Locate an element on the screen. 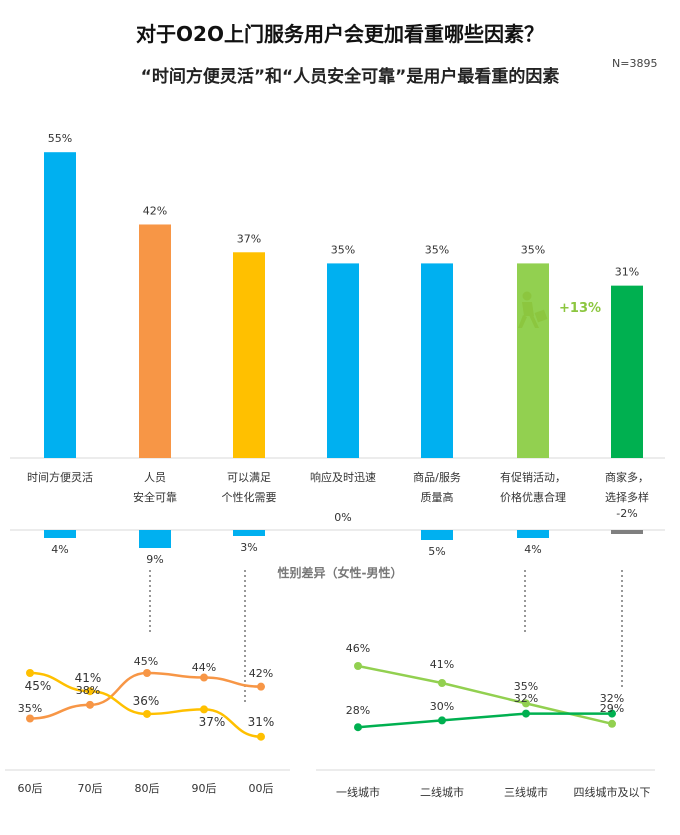 The width and height of the screenshot is (680, 835). bar-value-label: 55% is located at coordinates (60, 138).